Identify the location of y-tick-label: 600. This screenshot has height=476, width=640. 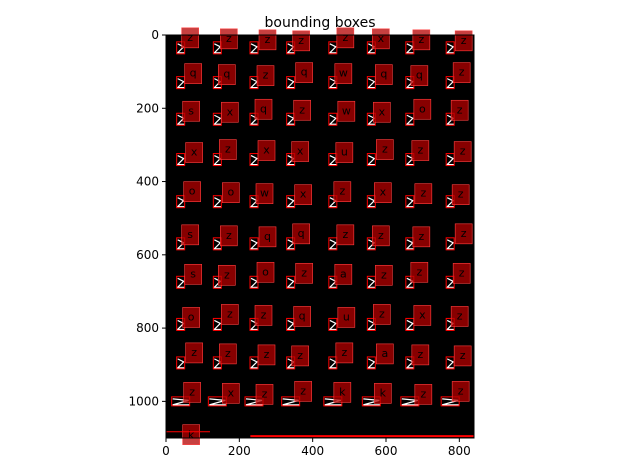
(147, 255).